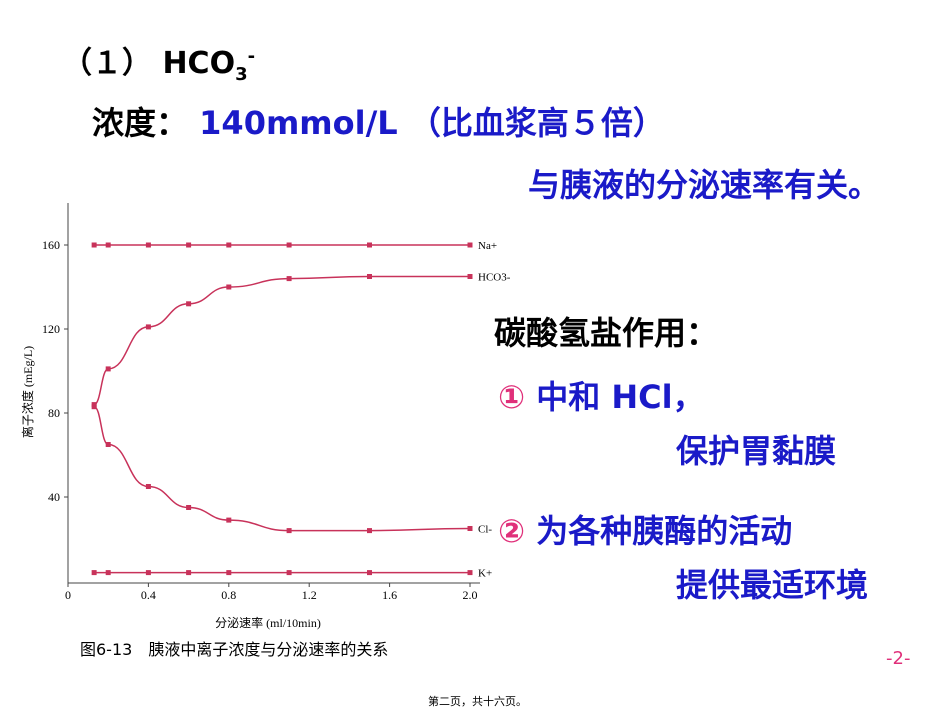  I want to click on line1: 浓度： 140mmol/L （比血浆高５倍）, so click(378, 121).